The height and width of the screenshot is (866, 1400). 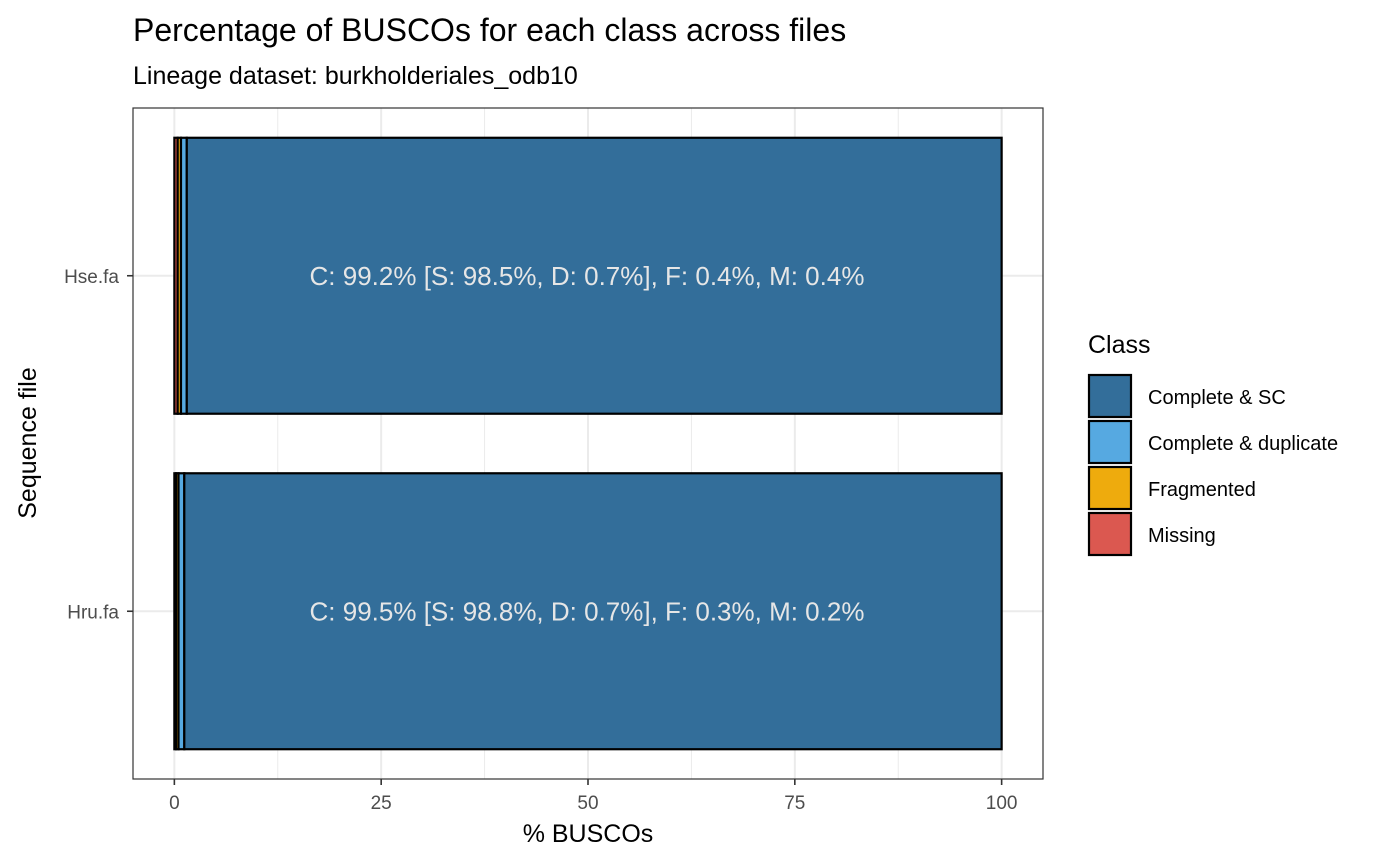 What do you see at coordinates (174, 803) in the screenshot?
I see `x-tick-label: 0` at bounding box center [174, 803].